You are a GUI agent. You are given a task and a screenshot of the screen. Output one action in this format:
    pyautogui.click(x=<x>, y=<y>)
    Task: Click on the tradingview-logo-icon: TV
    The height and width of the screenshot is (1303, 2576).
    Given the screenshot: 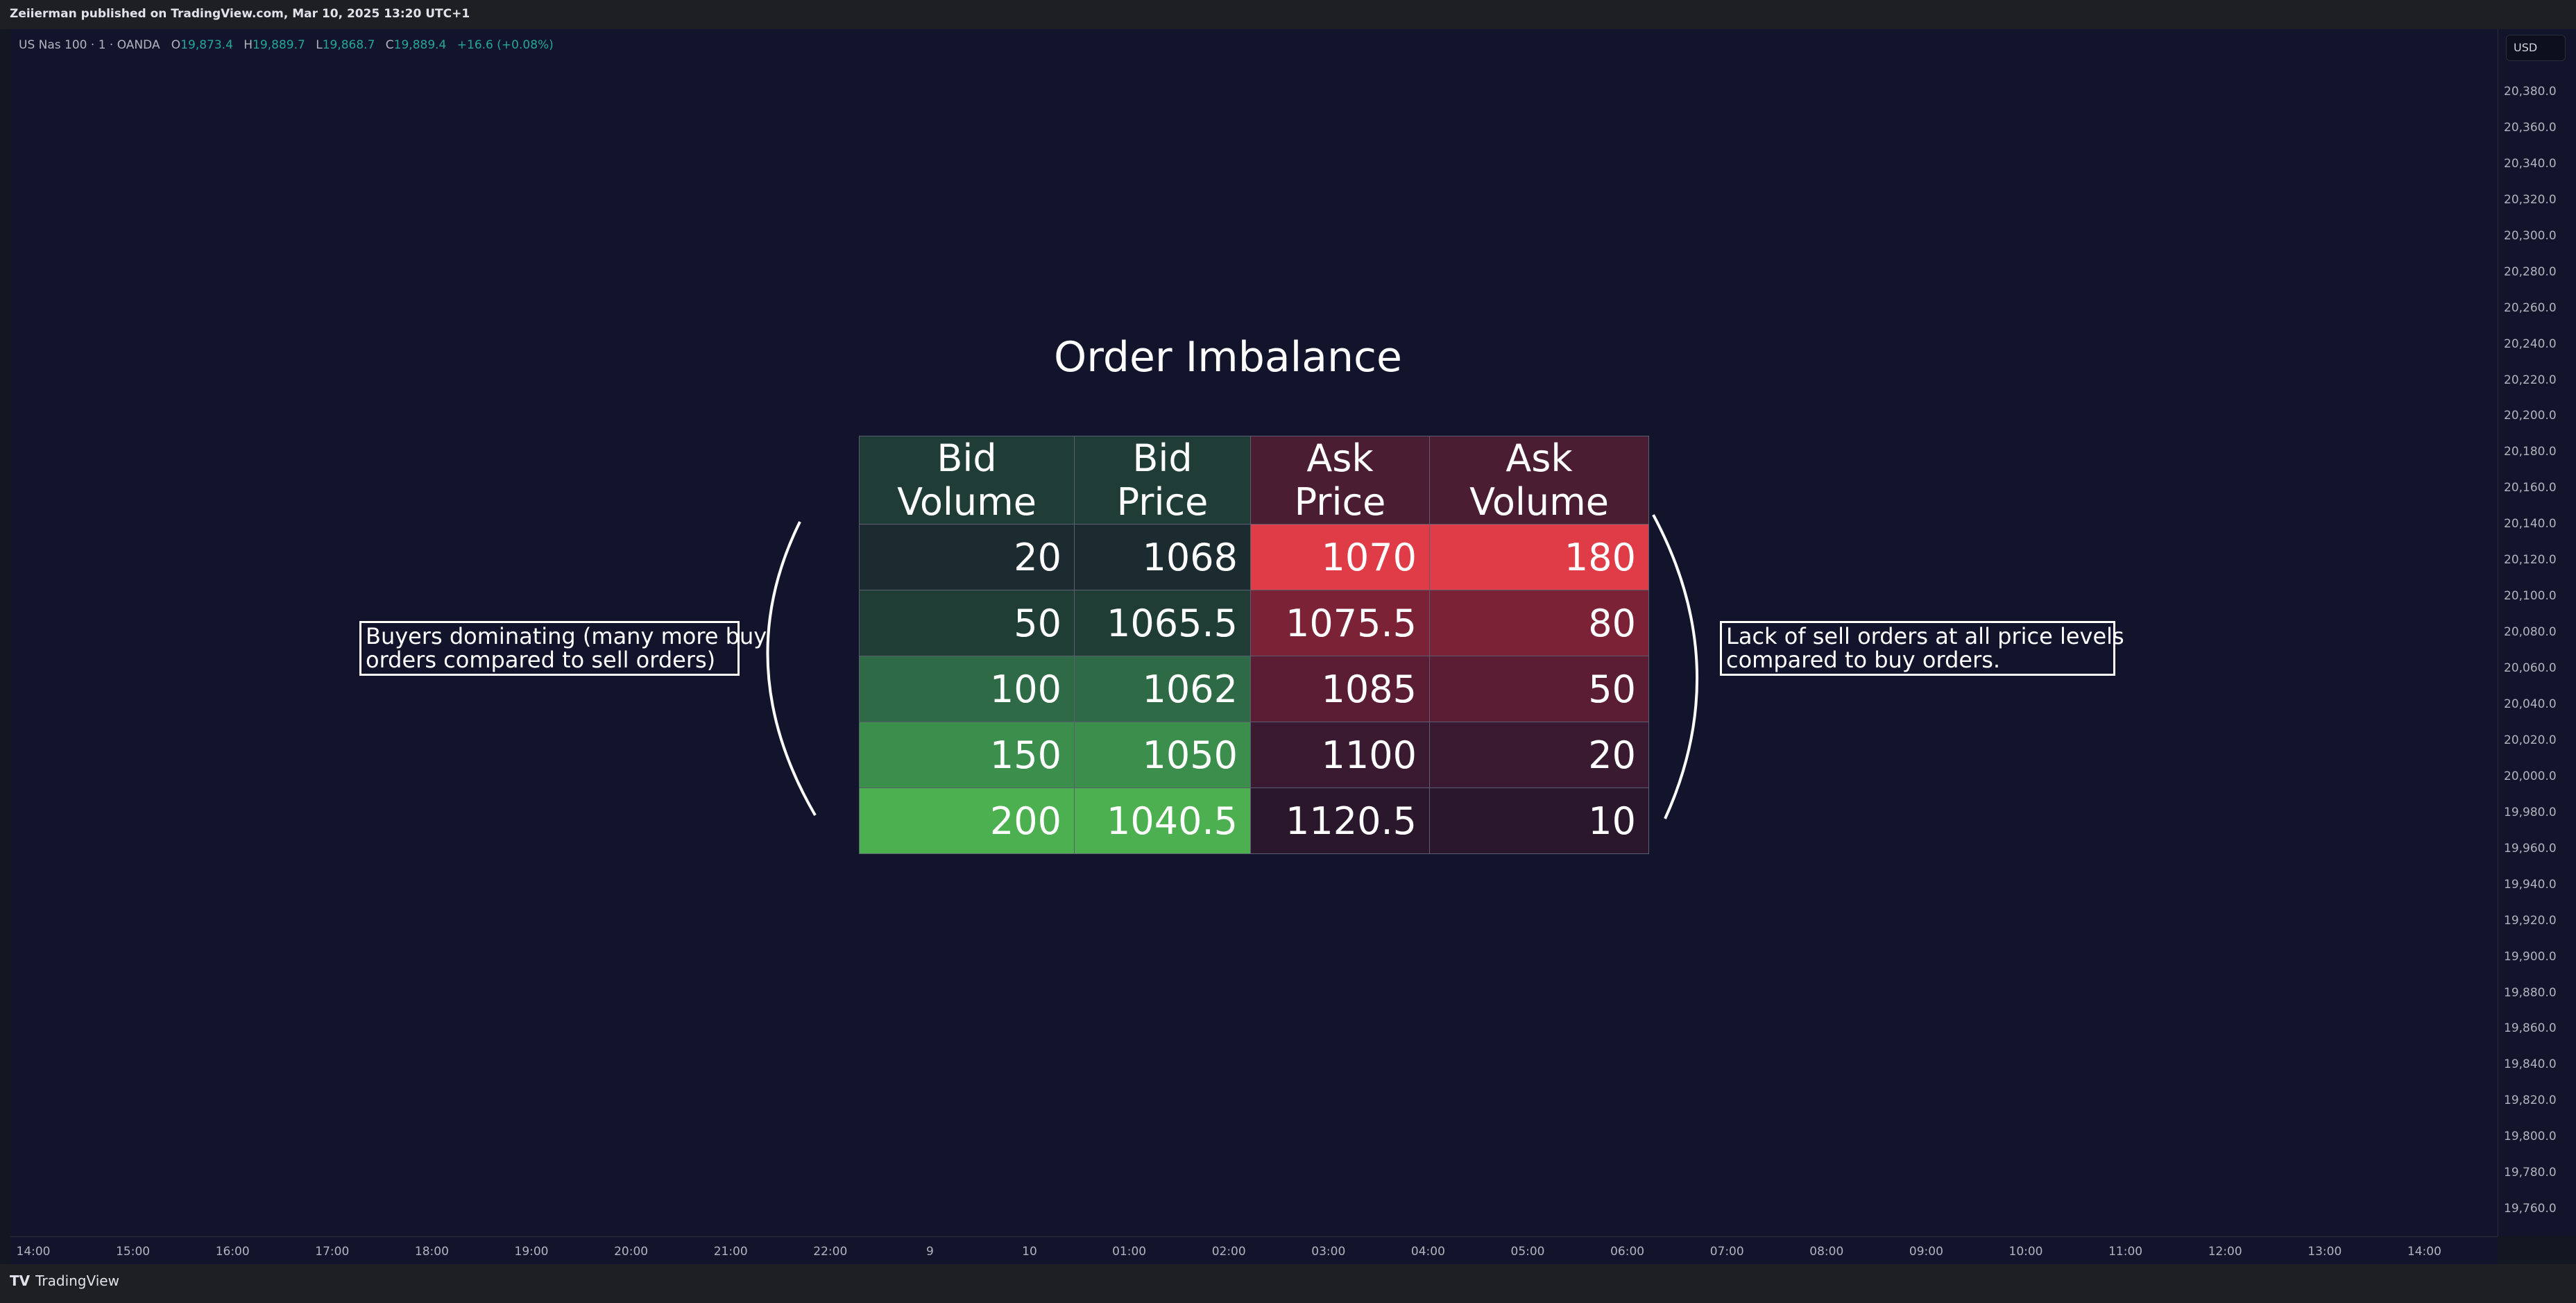 What is the action you would take?
    pyautogui.click(x=20, y=1280)
    